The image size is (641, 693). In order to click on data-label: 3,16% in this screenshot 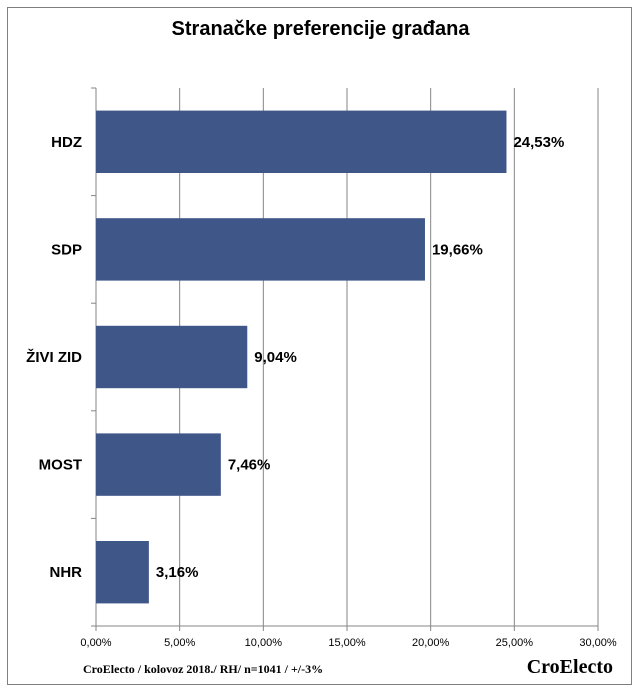, I will do `click(177, 572)`.